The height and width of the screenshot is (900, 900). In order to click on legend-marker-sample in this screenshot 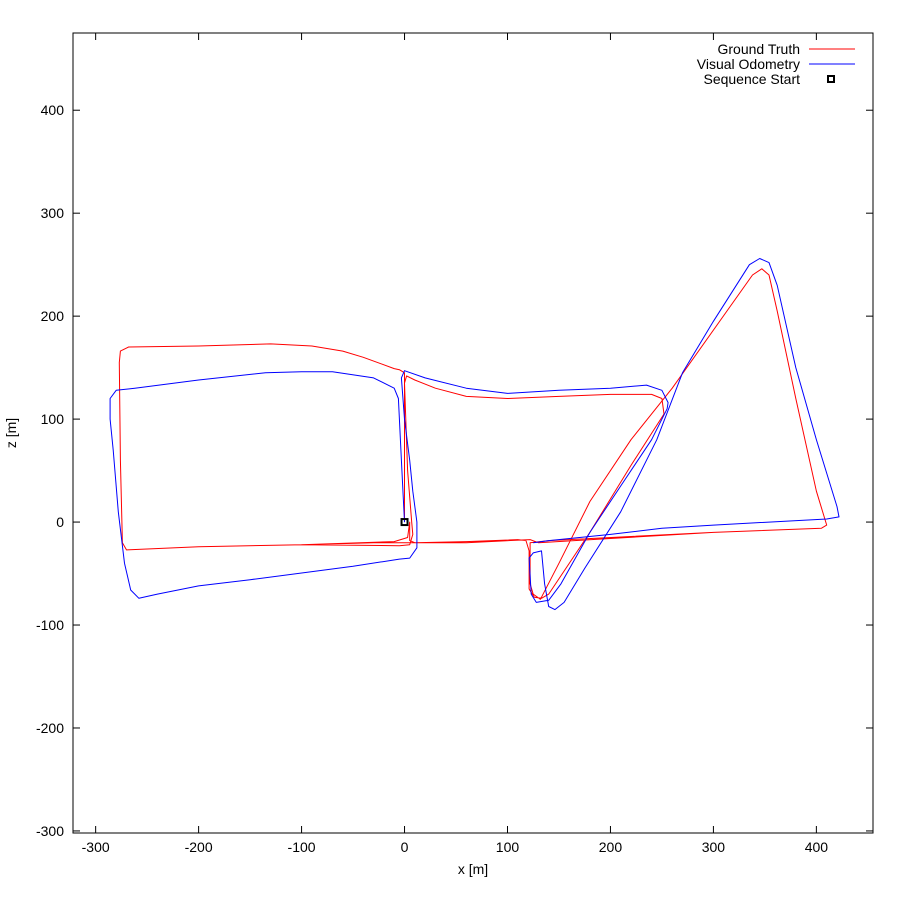, I will do `click(831, 79)`.